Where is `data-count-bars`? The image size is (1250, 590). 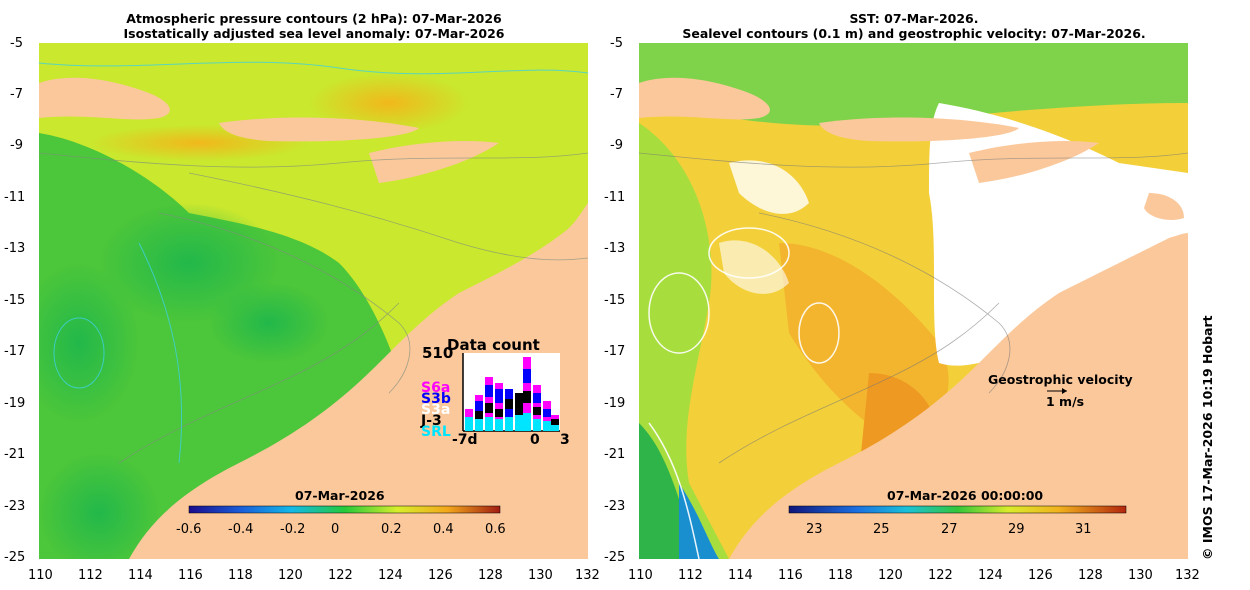 data-count-bars is located at coordinates (512, 394).